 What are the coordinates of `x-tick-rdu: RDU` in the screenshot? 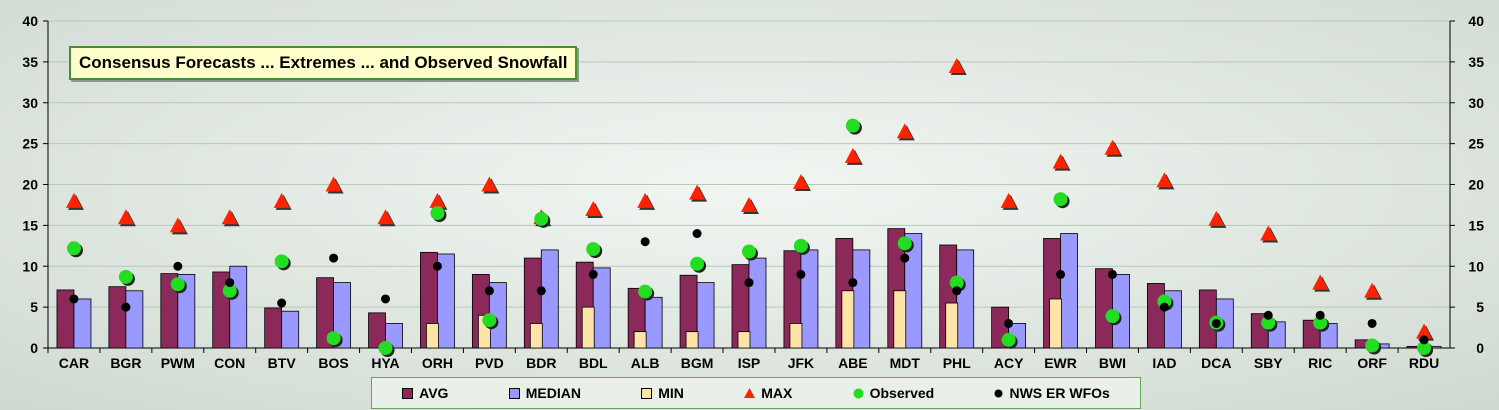 It's located at (1424, 363).